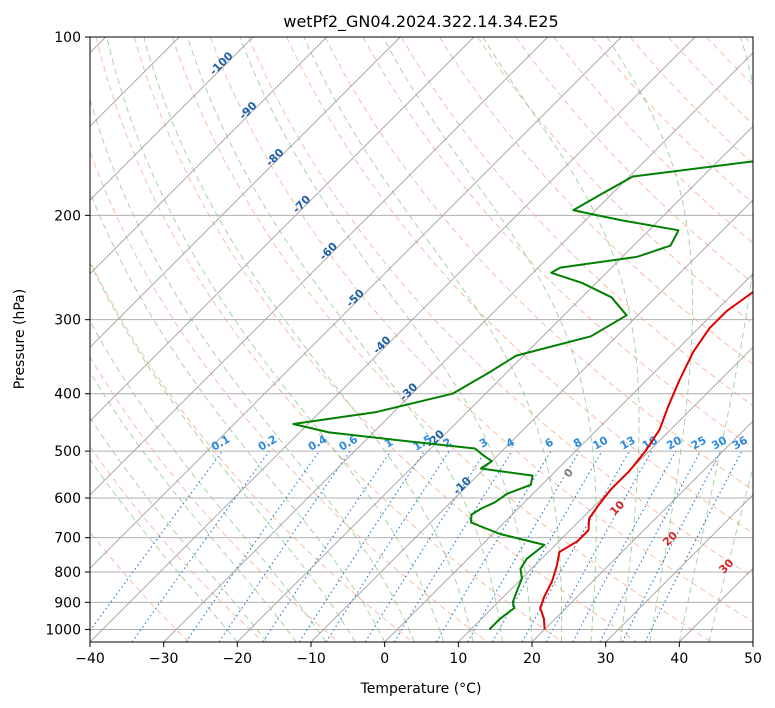  What do you see at coordinates (67, 334) in the screenshot?
I see `y-axis: 100 200 300 400 500 600 700 800 900 1000` at bounding box center [67, 334].